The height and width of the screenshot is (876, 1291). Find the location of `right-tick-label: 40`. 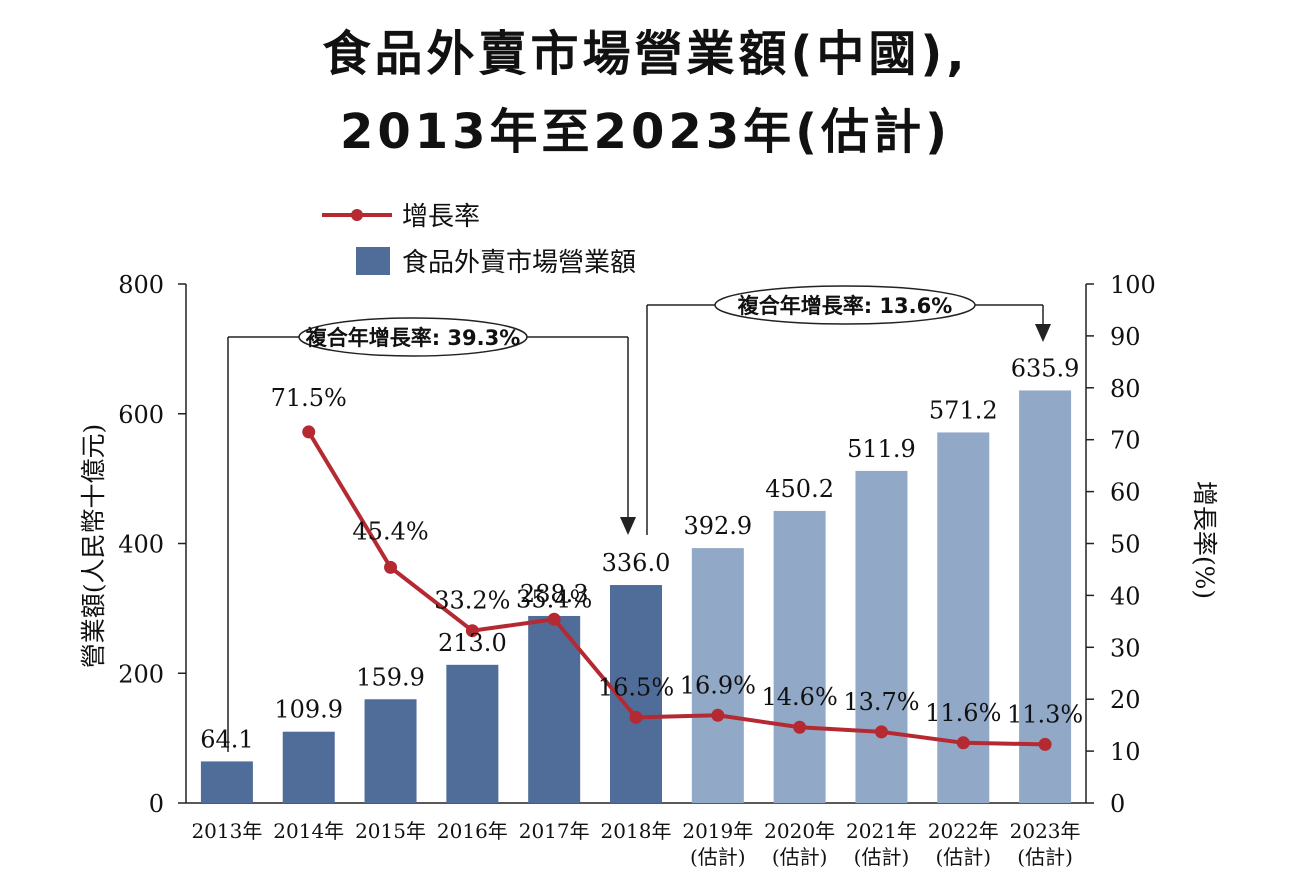

right-tick-label: 40 is located at coordinates (1125, 596).